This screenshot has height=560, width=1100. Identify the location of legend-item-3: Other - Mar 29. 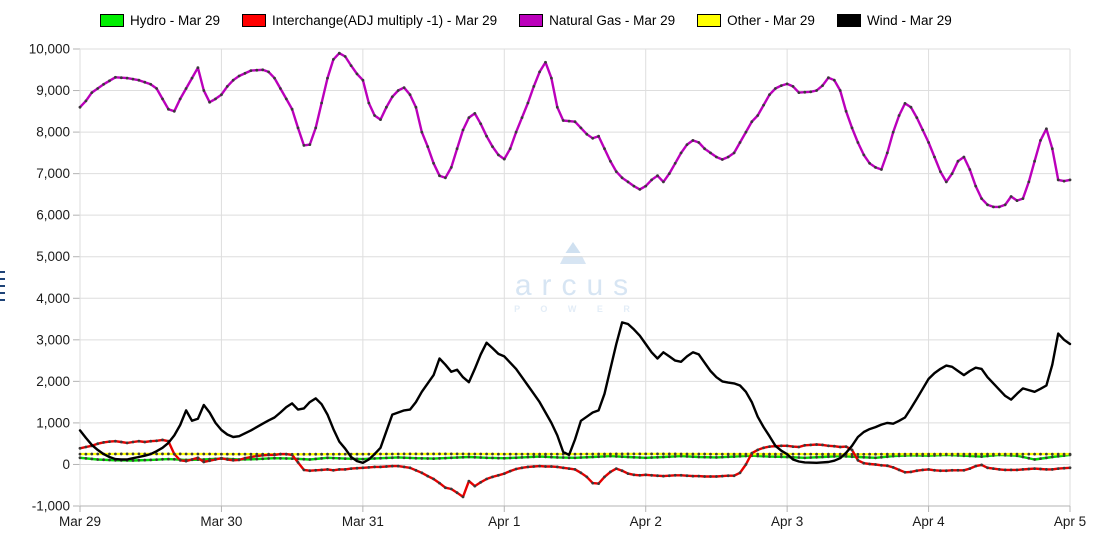
(756, 20).